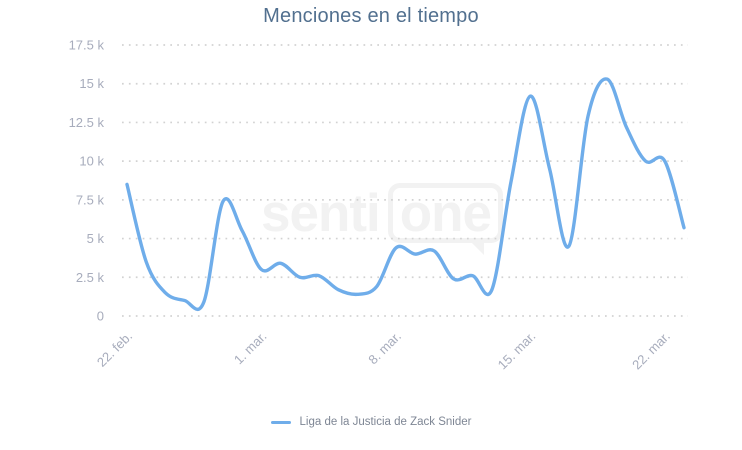 The height and width of the screenshot is (450, 742). I want to click on chart-title: Menciones en el tiempo, so click(371, 16).